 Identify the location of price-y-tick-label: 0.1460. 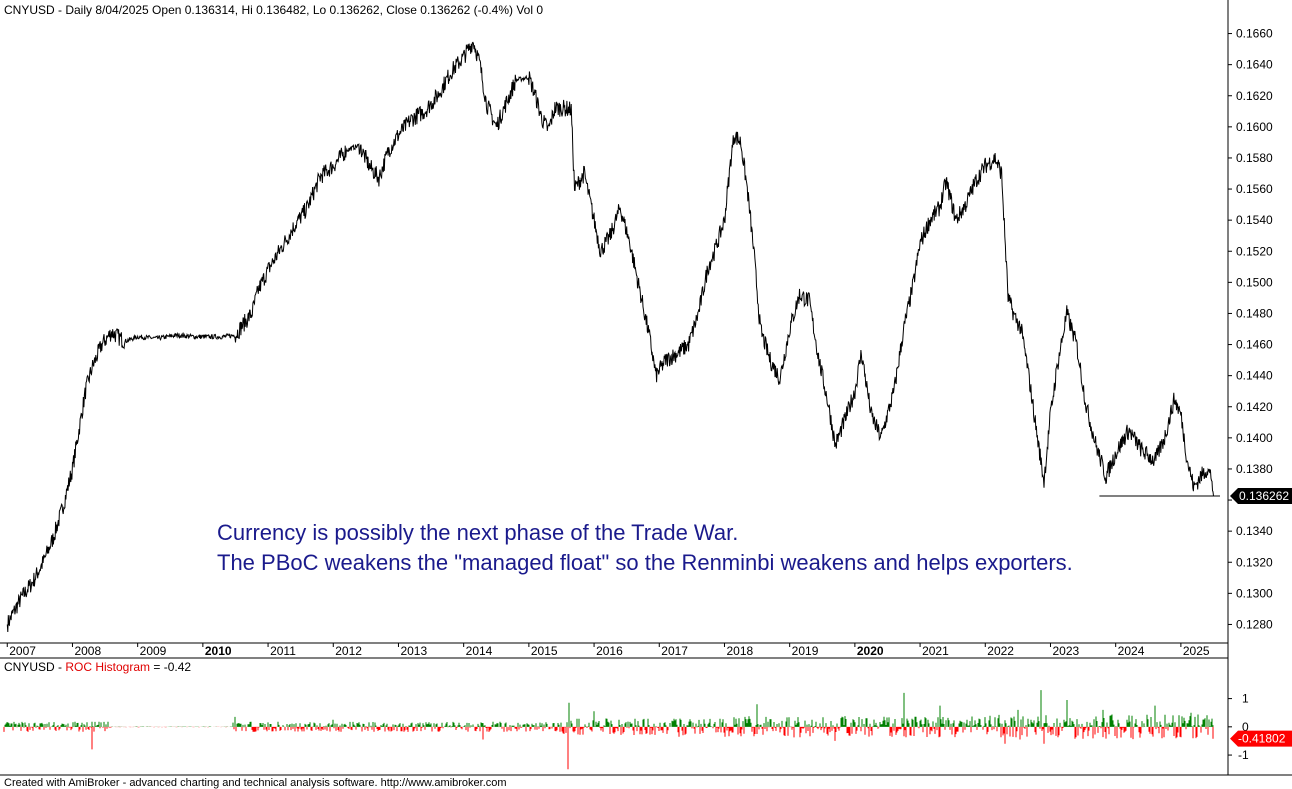
(1254, 345).